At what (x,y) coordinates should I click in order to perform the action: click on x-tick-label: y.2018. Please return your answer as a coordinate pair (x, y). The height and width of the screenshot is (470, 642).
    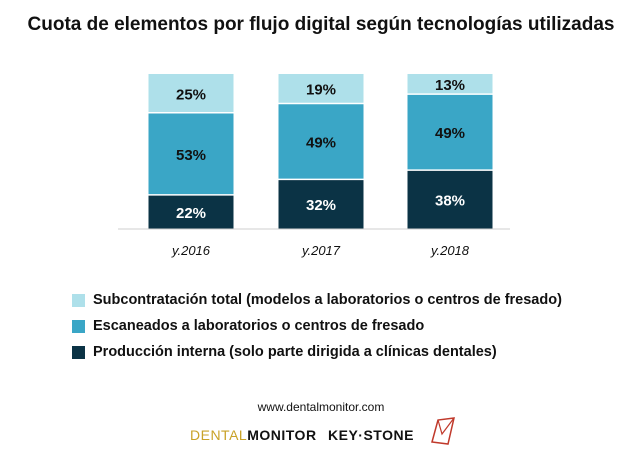
    Looking at the image, I should click on (450, 250).